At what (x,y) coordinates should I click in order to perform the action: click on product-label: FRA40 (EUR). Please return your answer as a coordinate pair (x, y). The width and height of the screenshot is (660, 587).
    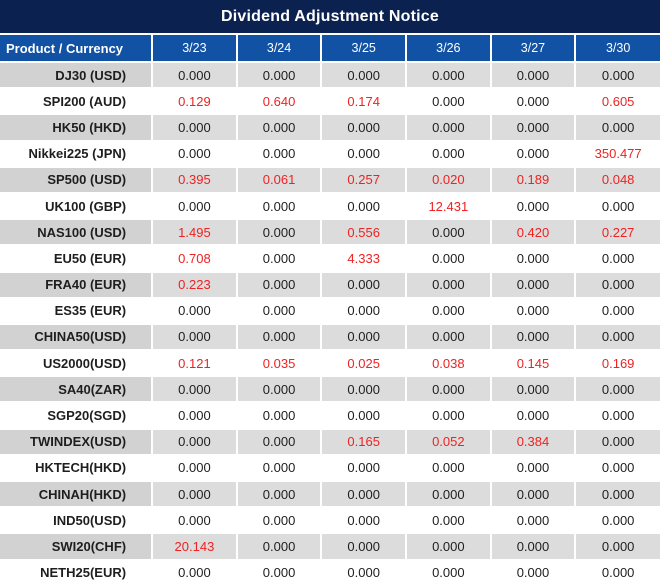
    Looking at the image, I should click on (77, 285).